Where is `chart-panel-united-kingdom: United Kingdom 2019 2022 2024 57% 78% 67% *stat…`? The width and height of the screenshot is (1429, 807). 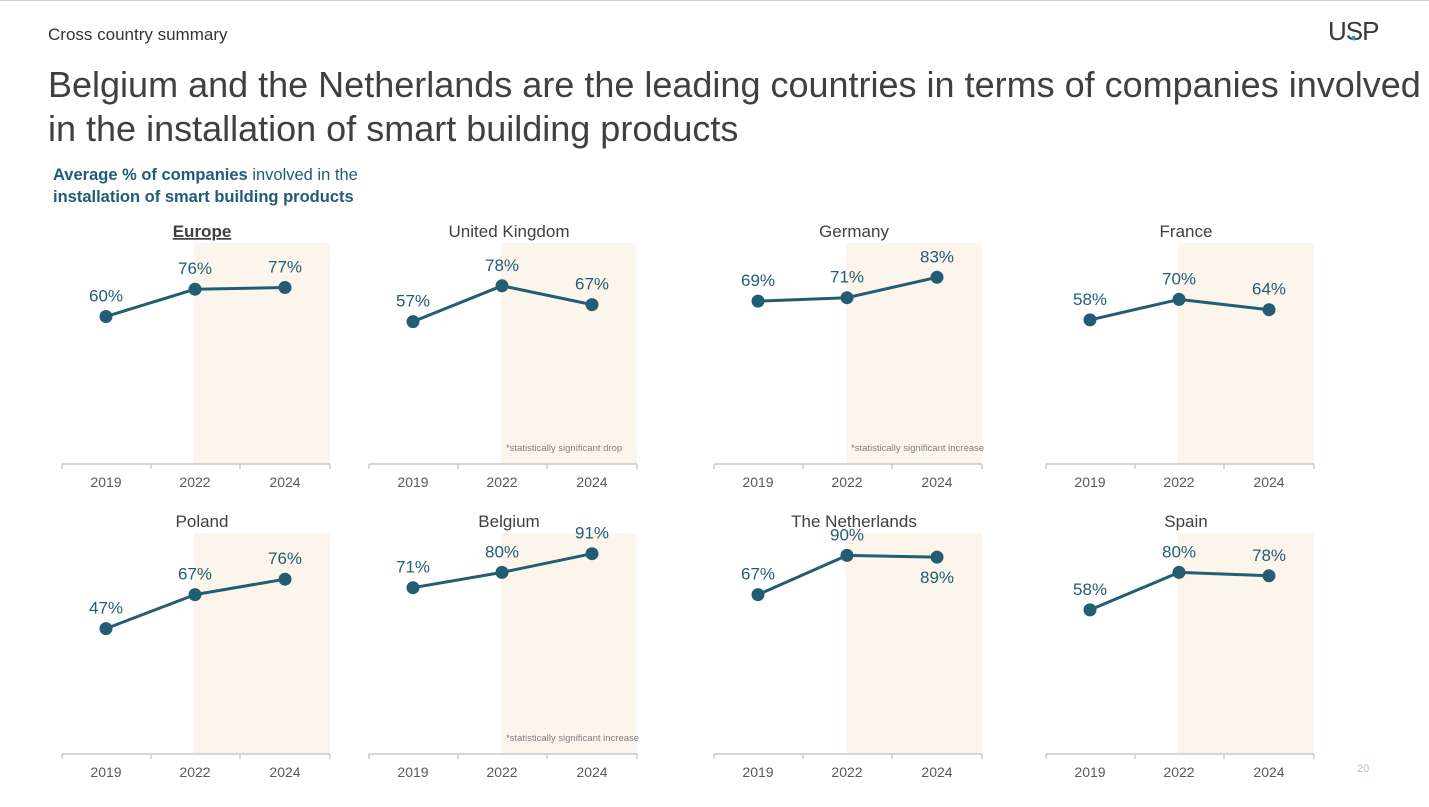
chart-panel-united-kingdom: United Kingdom 2019 2022 2024 57% 78% 67% *stat… is located at coordinates (503, 359).